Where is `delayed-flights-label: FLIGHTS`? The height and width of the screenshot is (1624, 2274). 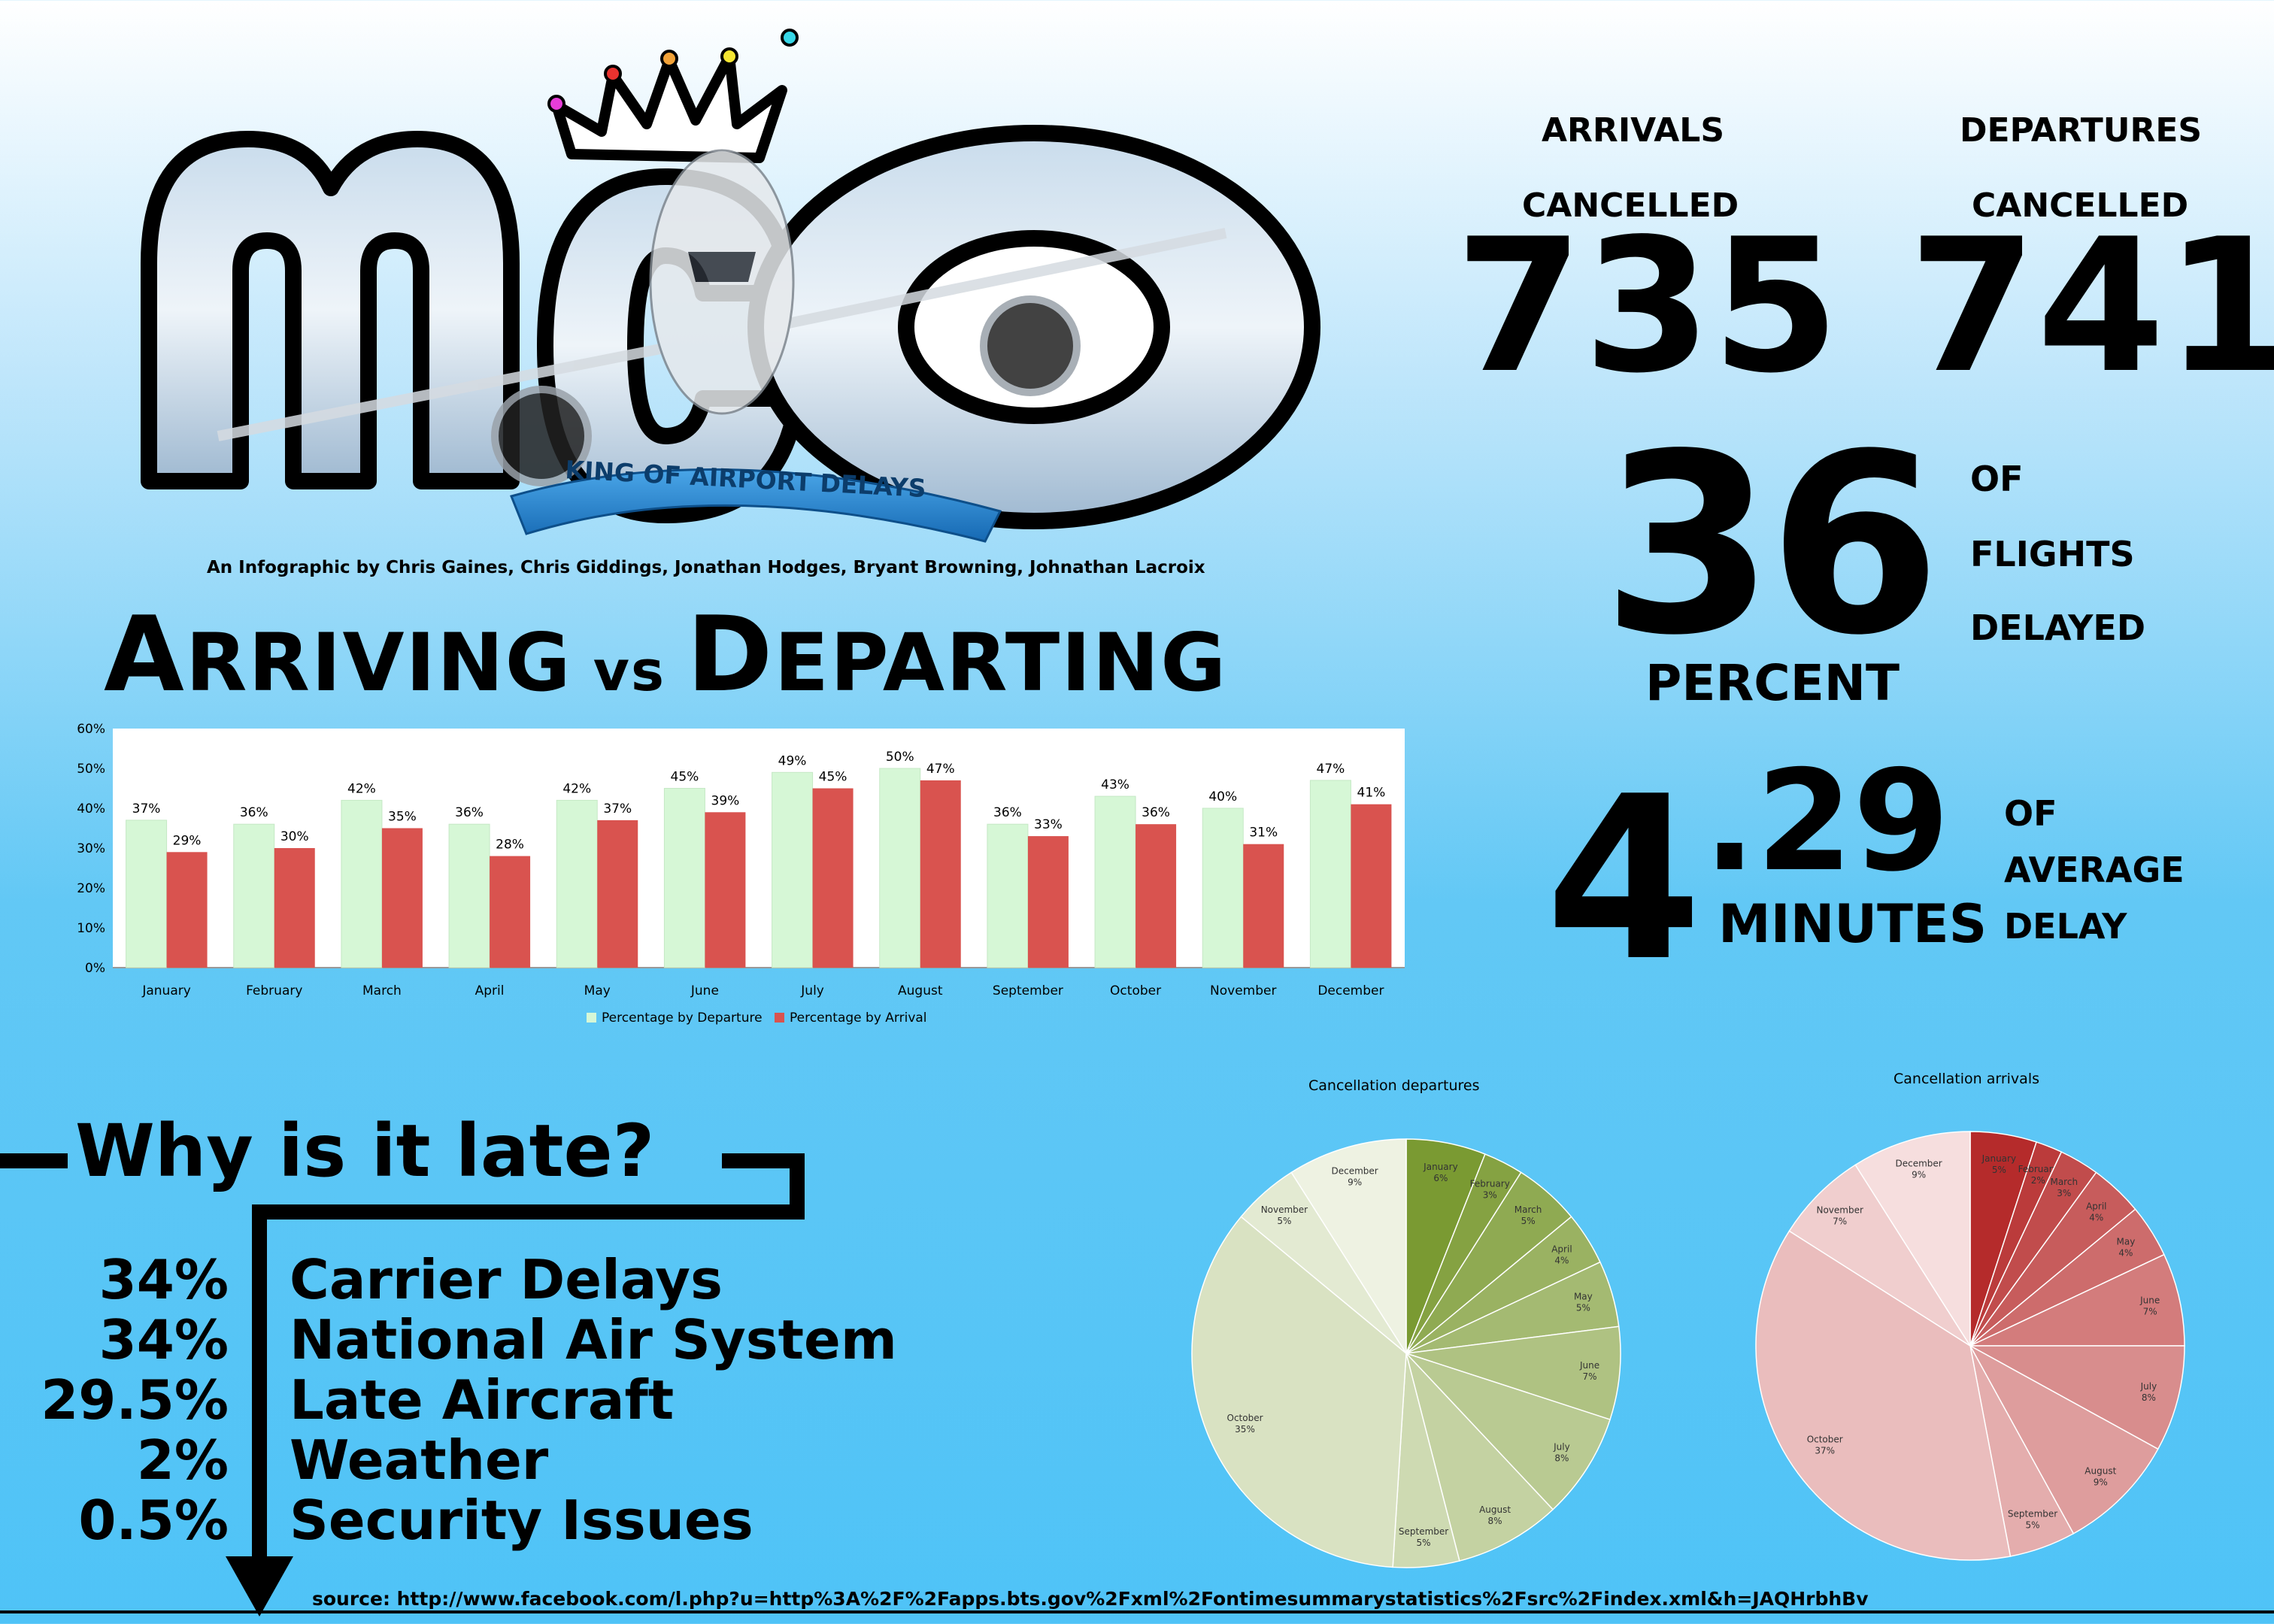 delayed-flights-label: FLIGHTS is located at coordinates (2053, 554).